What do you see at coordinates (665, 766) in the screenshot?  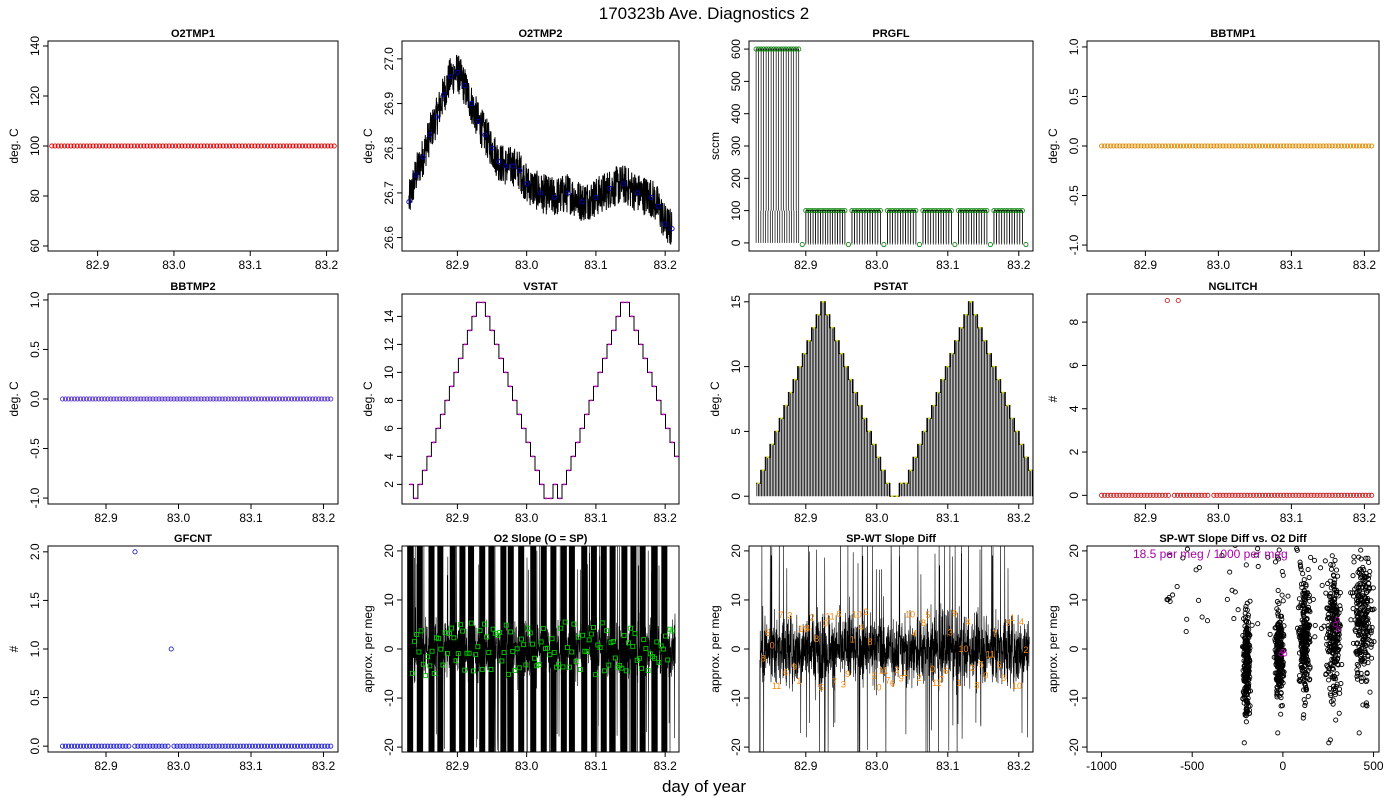 I see `x-tick-label: 83.2` at bounding box center [665, 766].